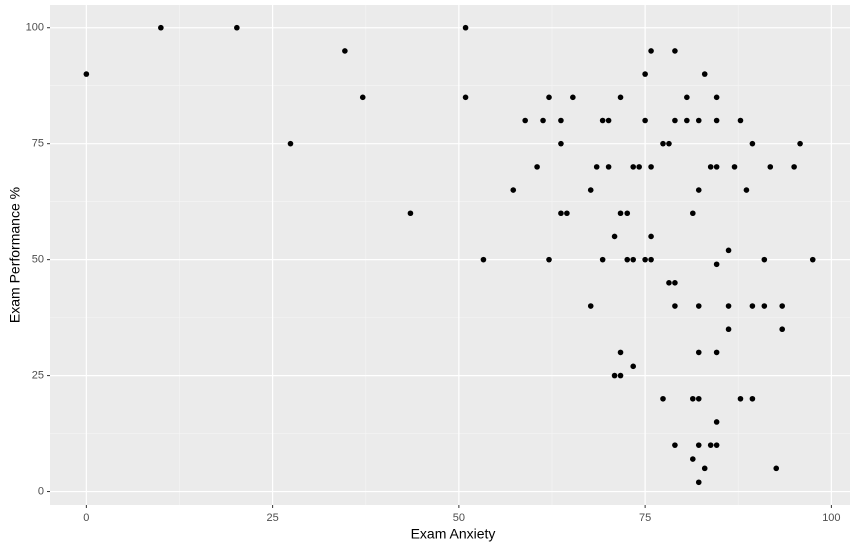 This screenshot has width=862, height=549. I want to click on x-tick-label: 25, so click(272, 518).